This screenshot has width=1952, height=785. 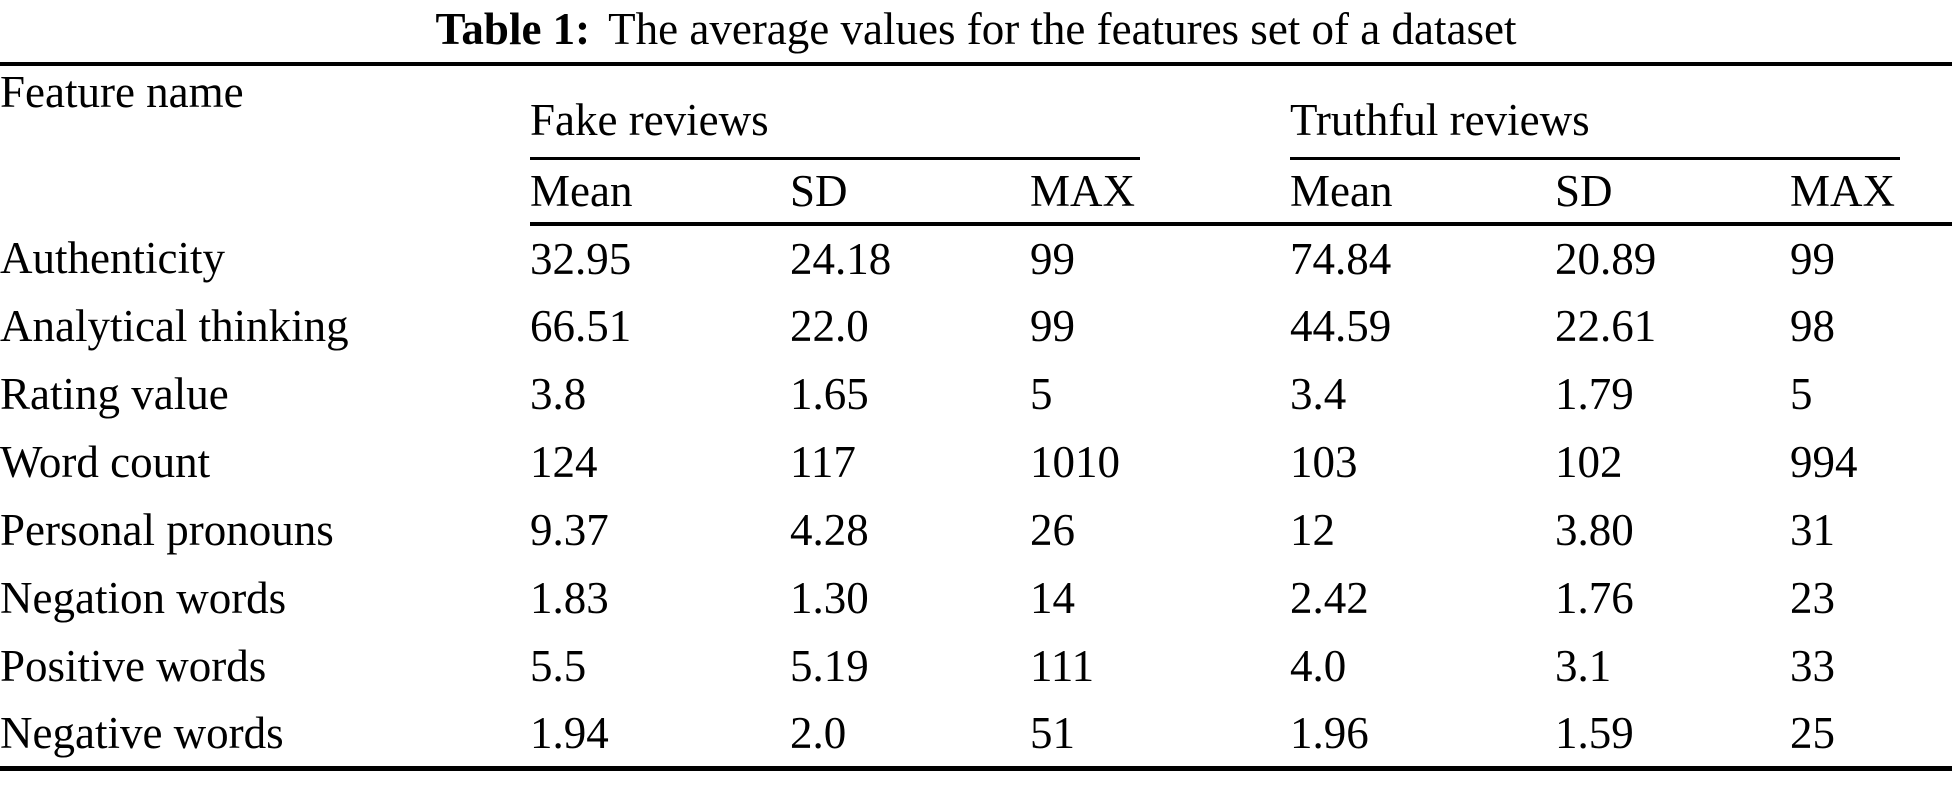 What do you see at coordinates (174, 326) in the screenshot?
I see `feature-name-cell: Analytical thinking` at bounding box center [174, 326].